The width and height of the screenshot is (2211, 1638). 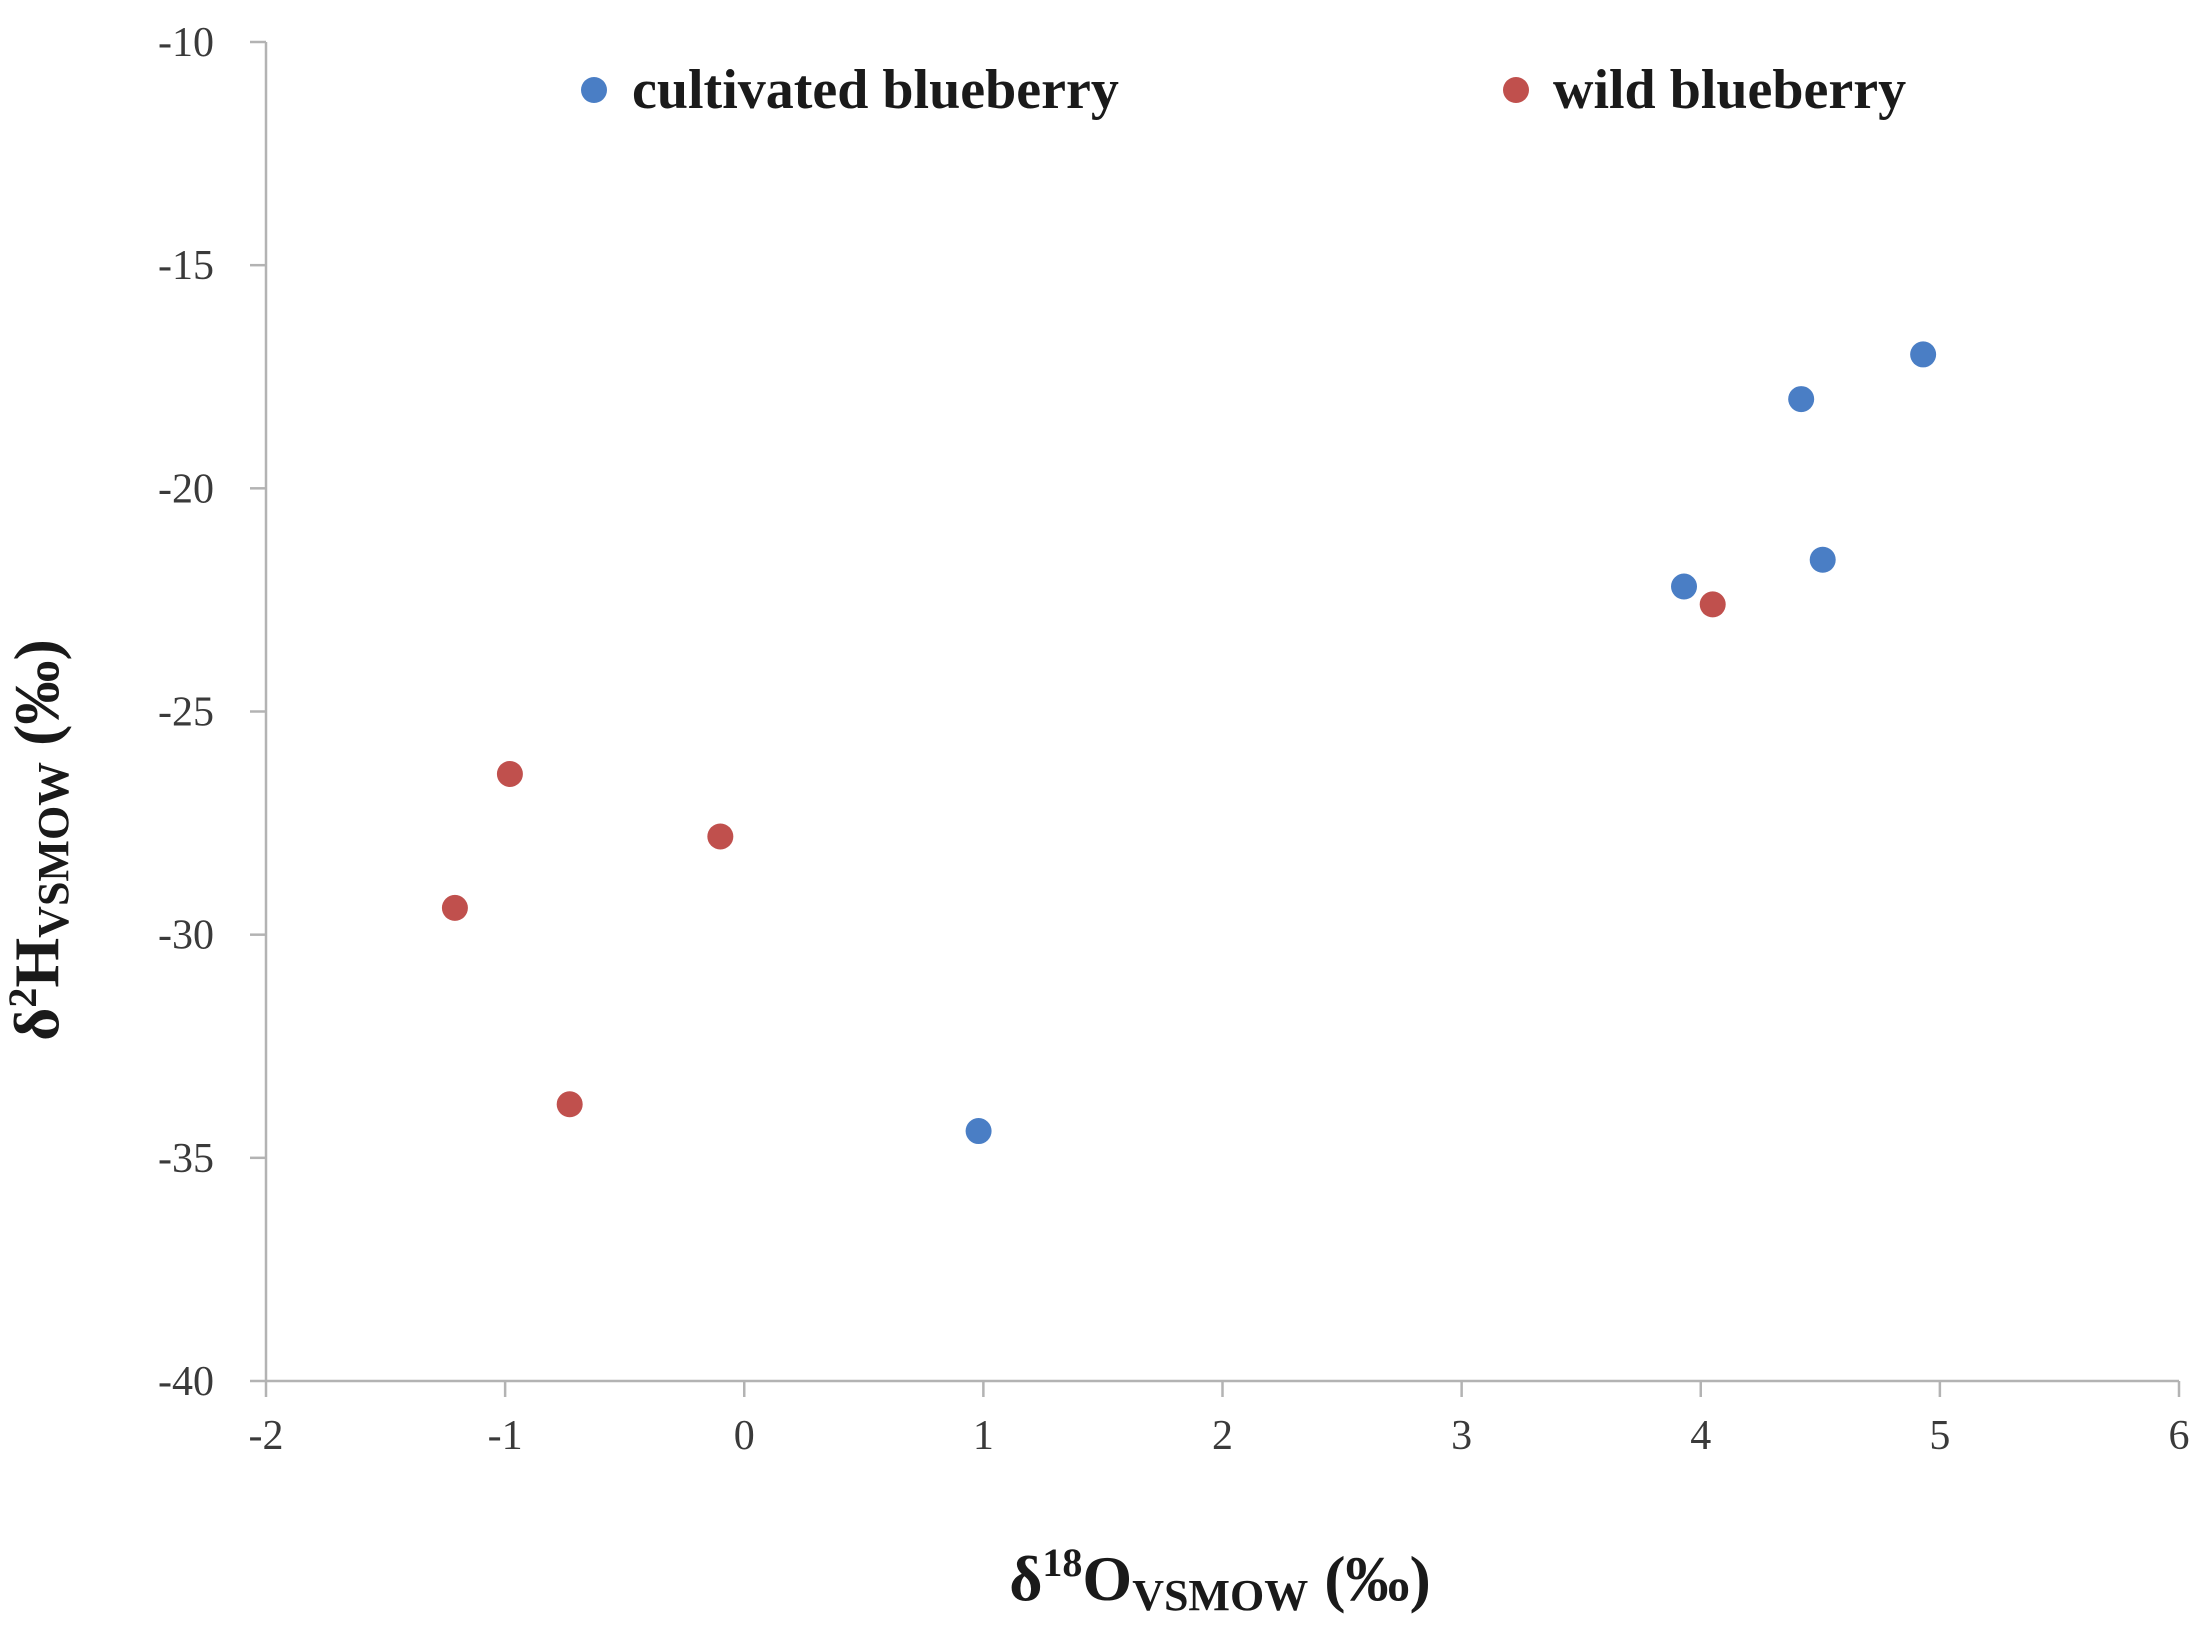 I want to click on legend-label-wild-blueberry: wild blueberry, so click(x=1729, y=90).